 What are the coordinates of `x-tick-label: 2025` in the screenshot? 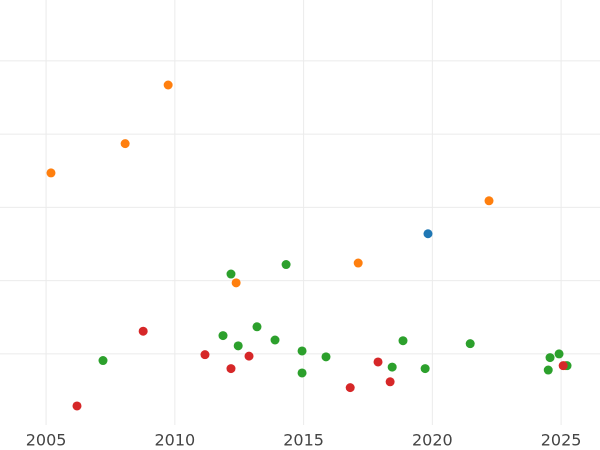 It's located at (561, 440).